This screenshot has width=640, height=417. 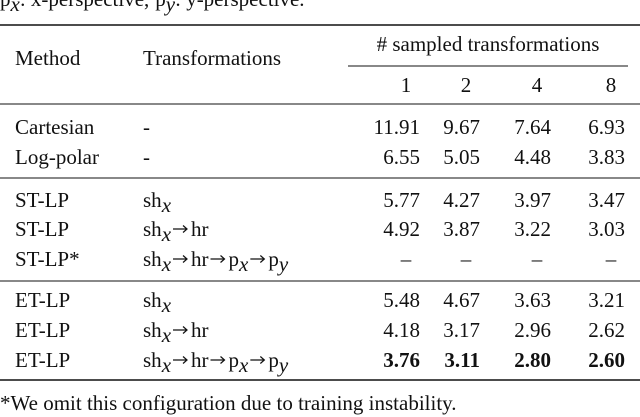 I want to click on value: 5.77, so click(x=401, y=200).